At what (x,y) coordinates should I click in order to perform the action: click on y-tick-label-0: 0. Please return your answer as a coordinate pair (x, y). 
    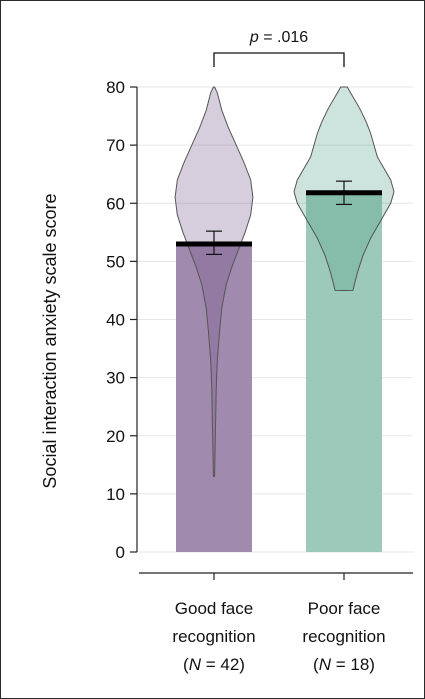
    Looking at the image, I should click on (120, 552).